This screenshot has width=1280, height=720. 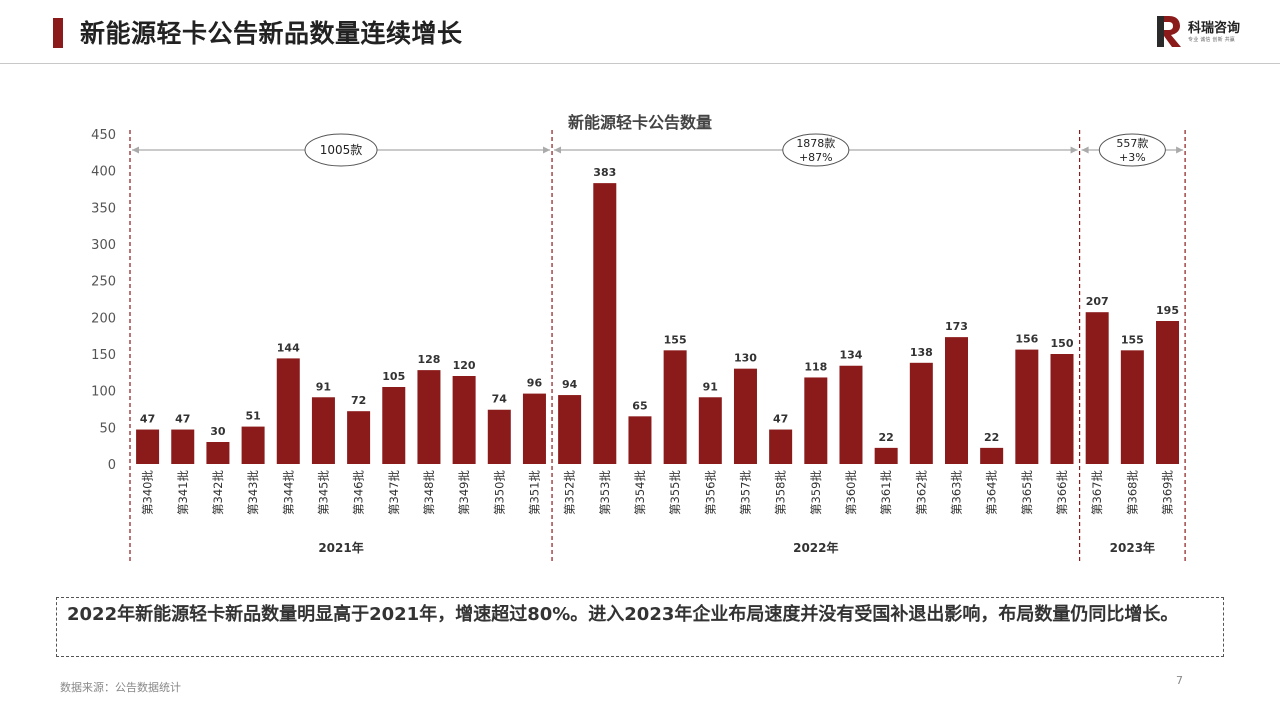 What do you see at coordinates (218, 492) in the screenshot?
I see `category-label: 第342批` at bounding box center [218, 492].